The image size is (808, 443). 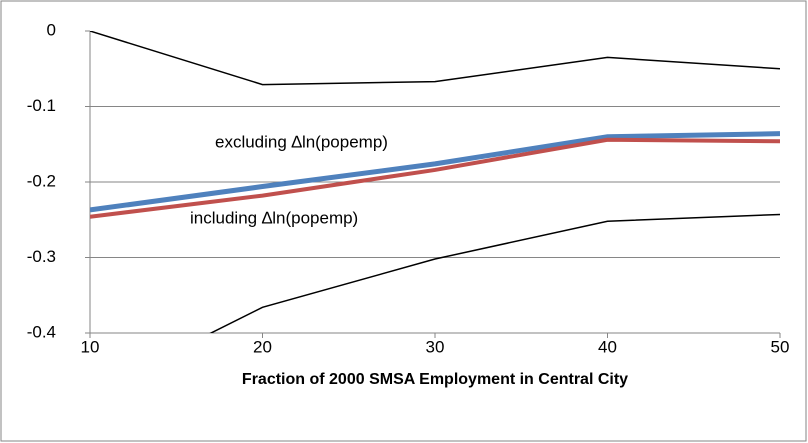 What do you see at coordinates (607, 346) in the screenshot?
I see `x-tick-label: 40` at bounding box center [607, 346].